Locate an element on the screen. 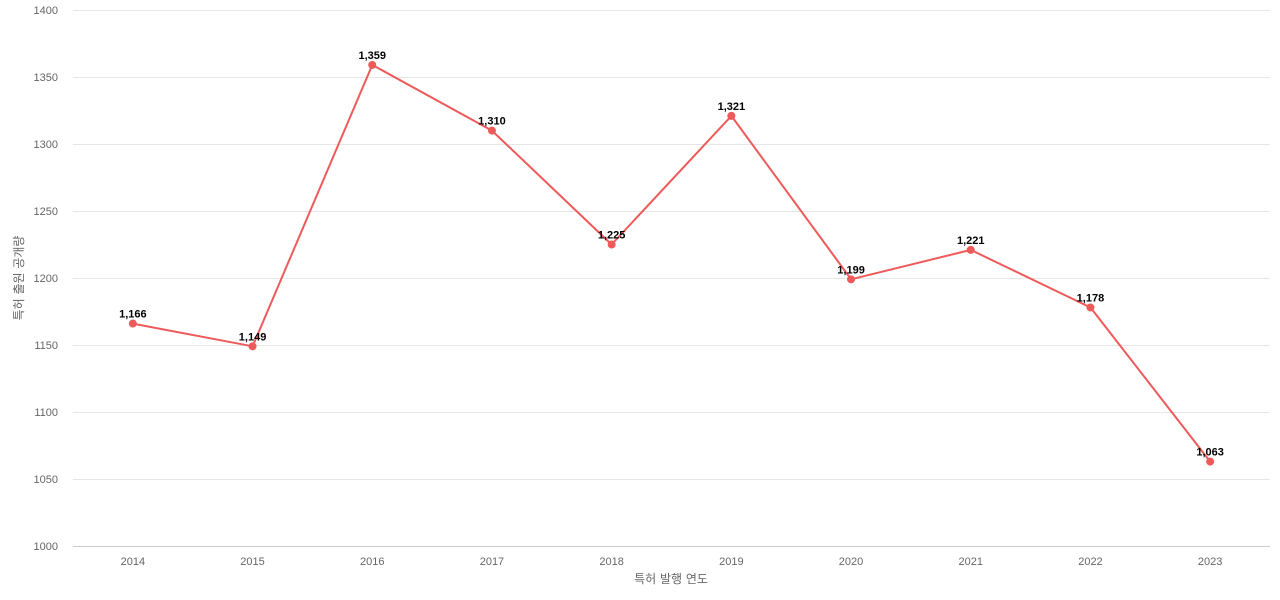 Image resolution: width=1280 pixels, height=600 pixels. y-tick-label: 1100 is located at coordinates (46, 413).